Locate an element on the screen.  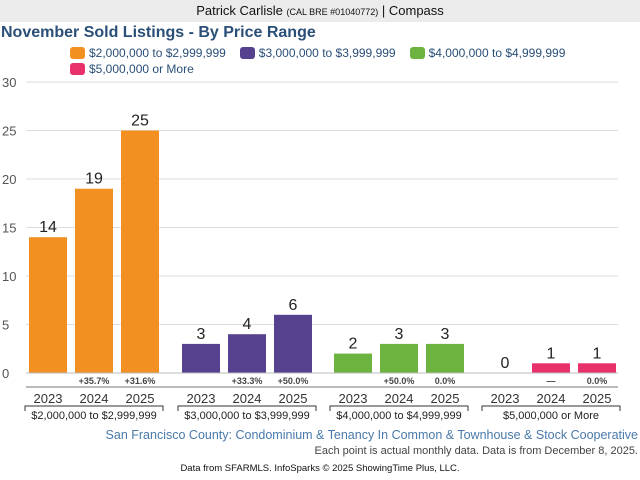
bar-value-label: 14 is located at coordinates (48, 227).